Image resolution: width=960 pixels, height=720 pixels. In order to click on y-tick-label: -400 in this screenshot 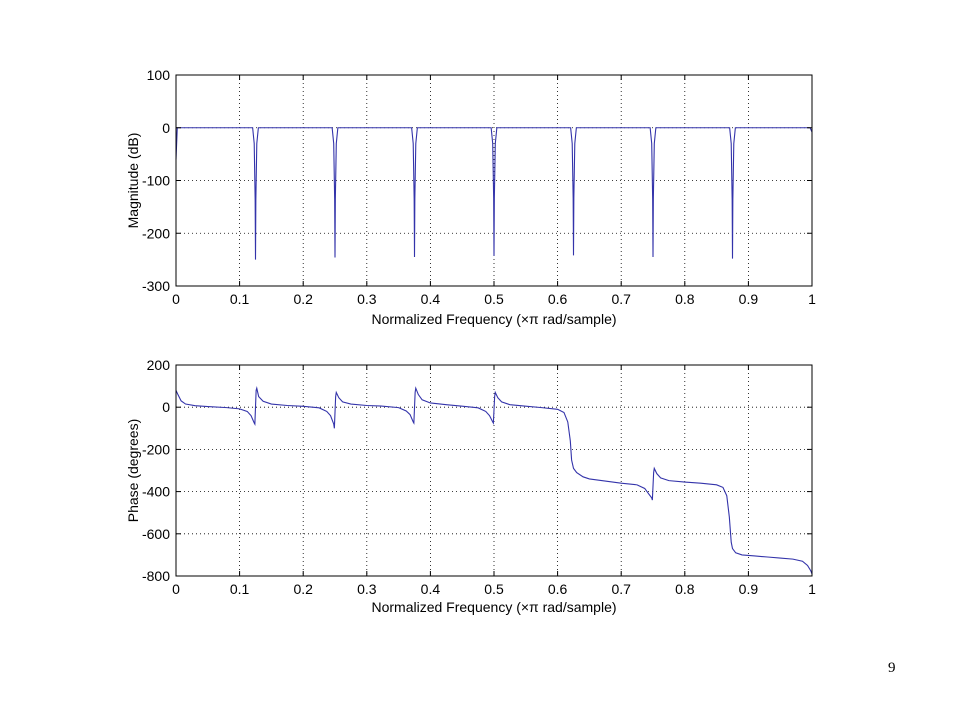, I will do `click(156, 492)`.